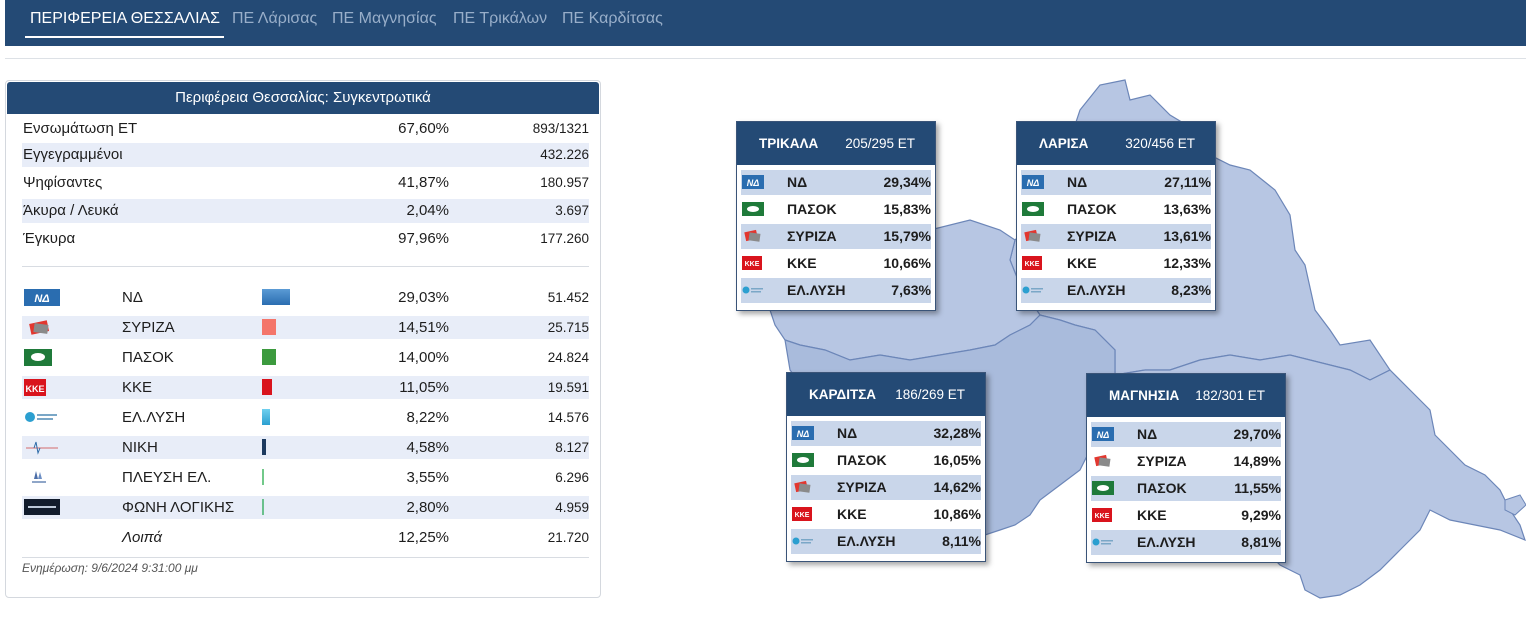 This screenshot has width=1526, height=625. What do you see at coordinates (49, 238) in the screenshot?
I see `stat-label: Έγκυρα` at bounding box center [49, 238].